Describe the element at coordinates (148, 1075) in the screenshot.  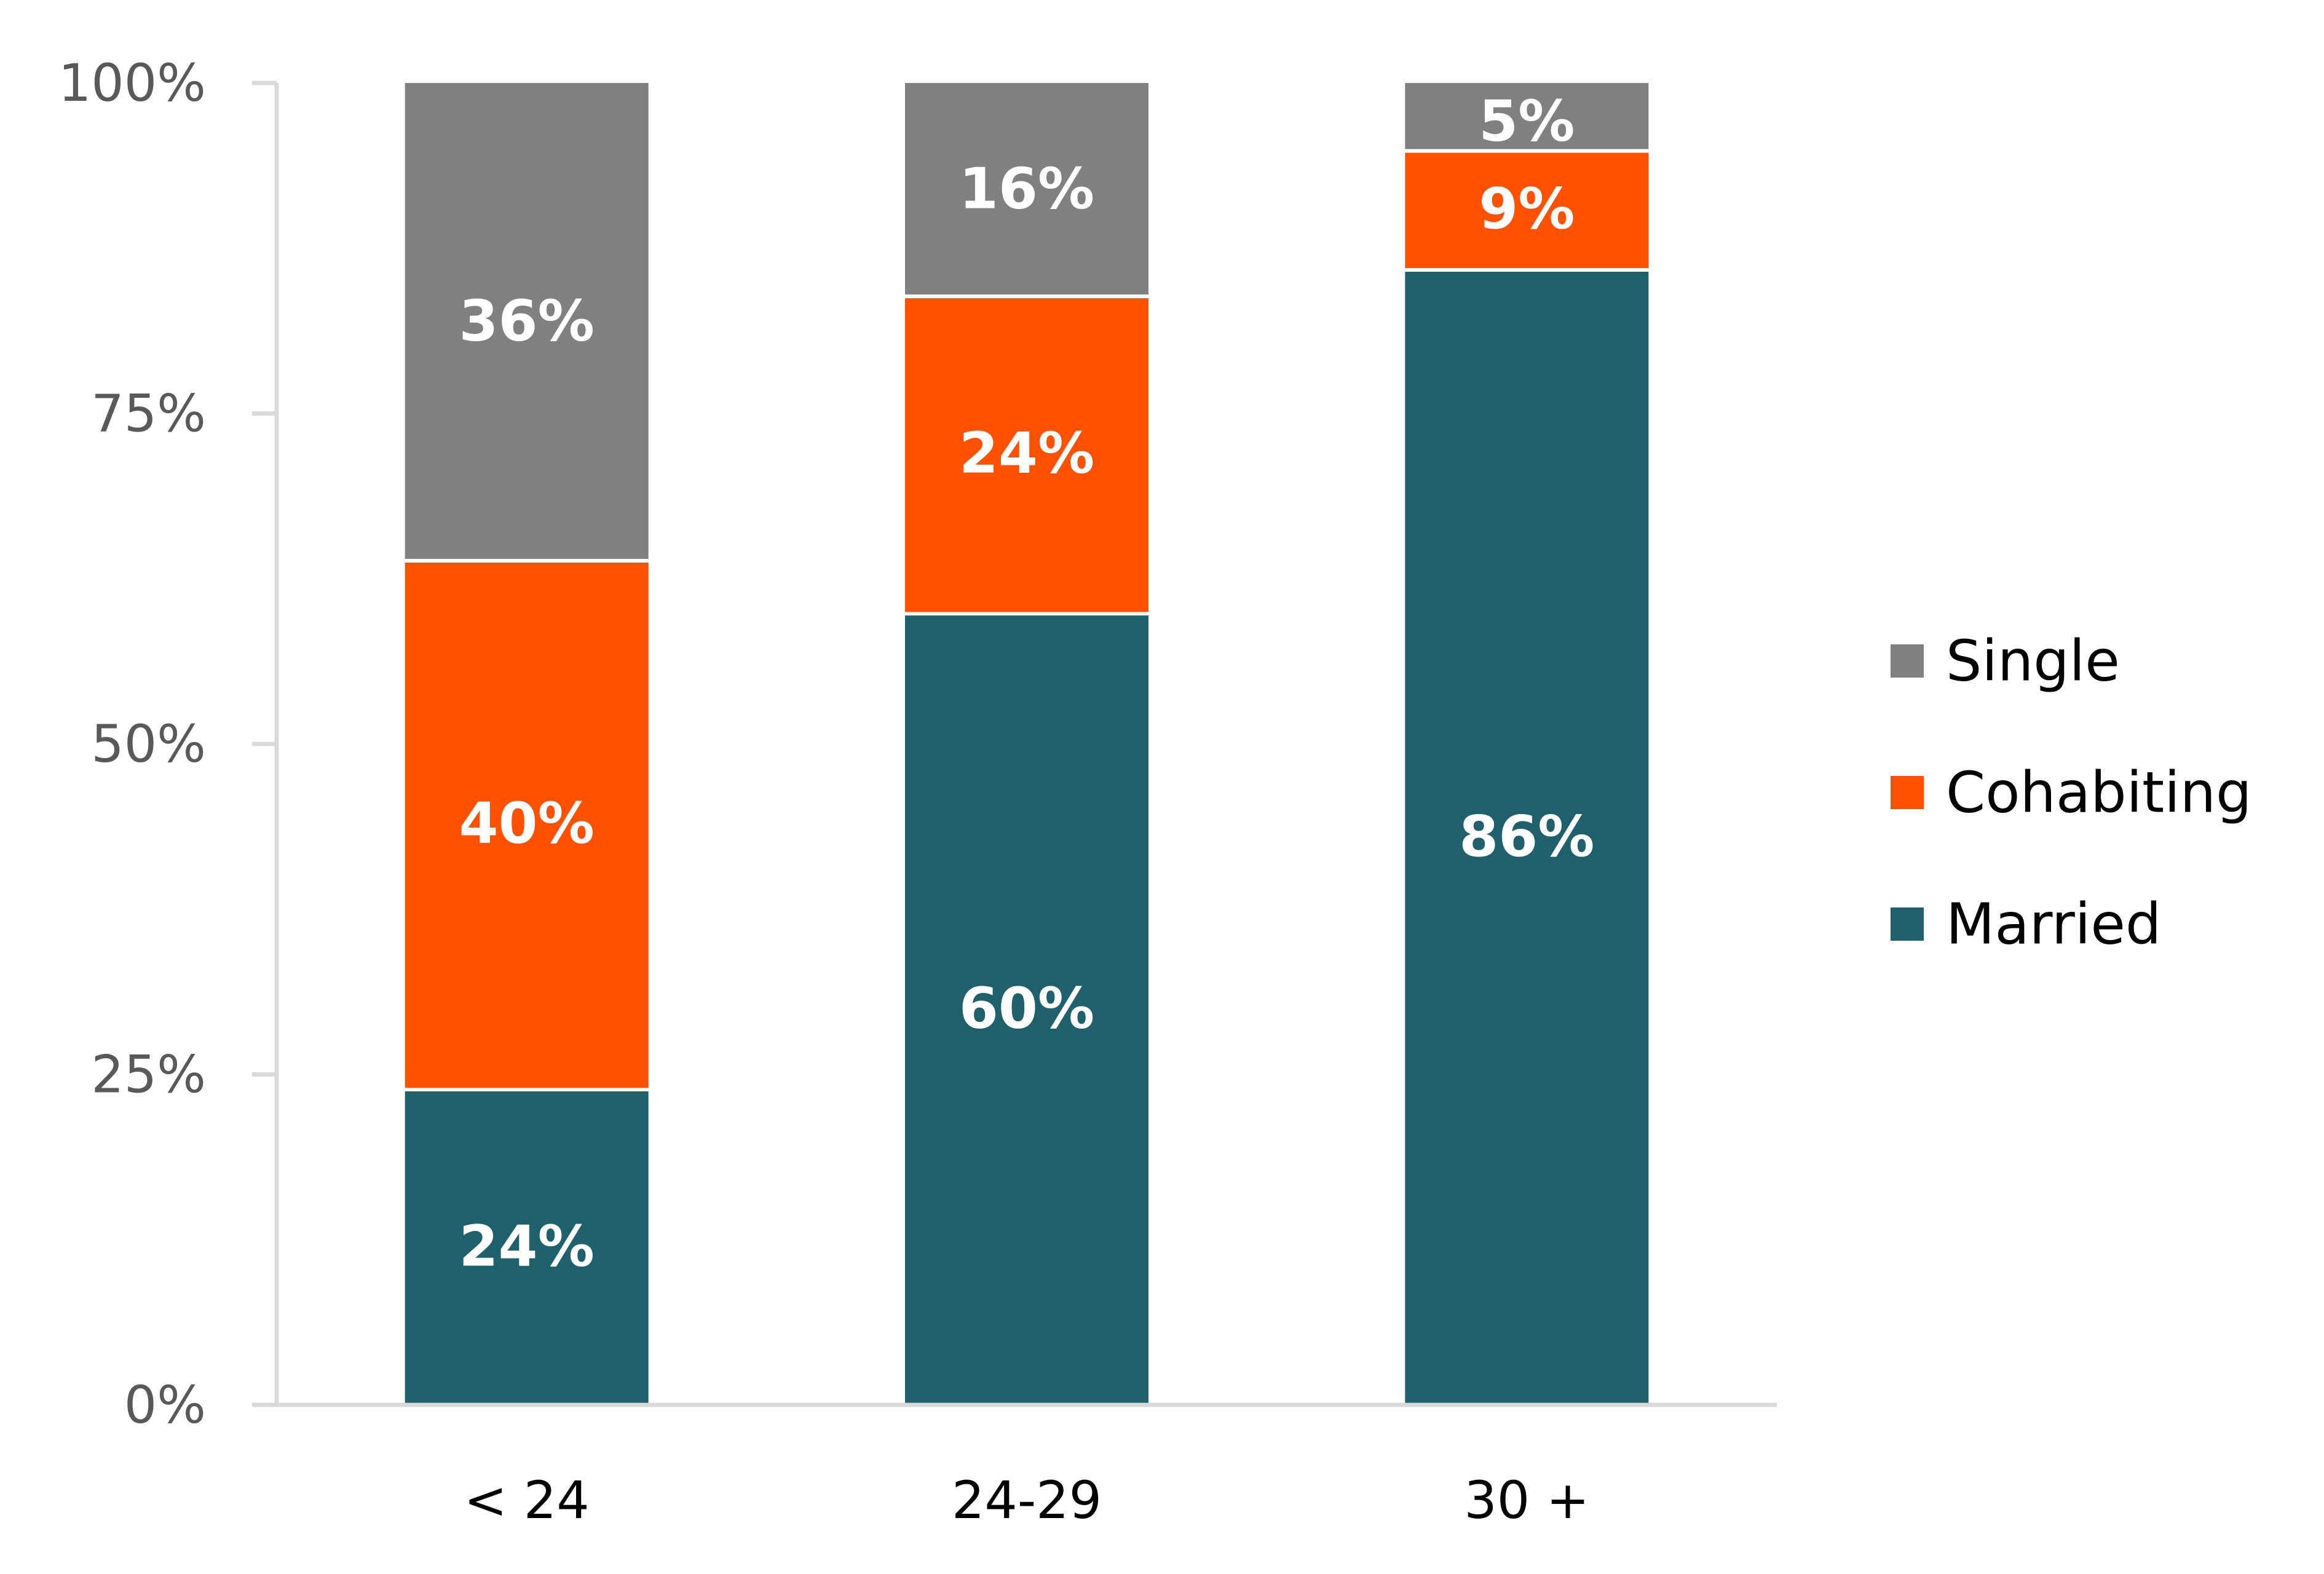
I see `y-tick-label: 25%` at that location.